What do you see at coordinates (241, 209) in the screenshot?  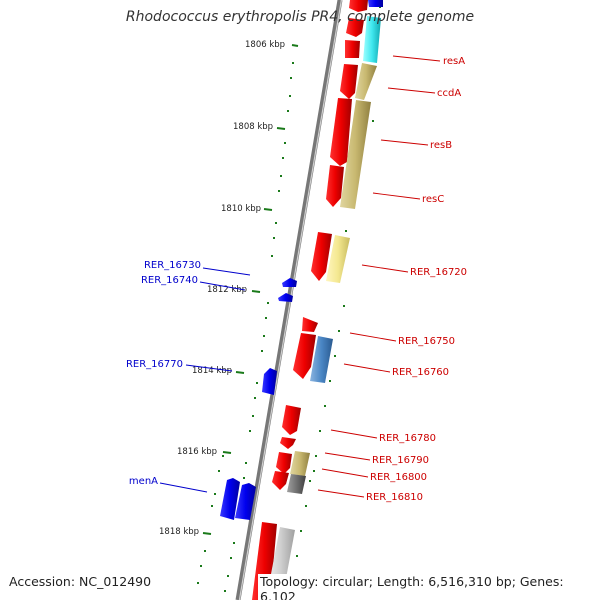 I see `ruler-label: 1810 kbp` at bounding box center [241, 209].